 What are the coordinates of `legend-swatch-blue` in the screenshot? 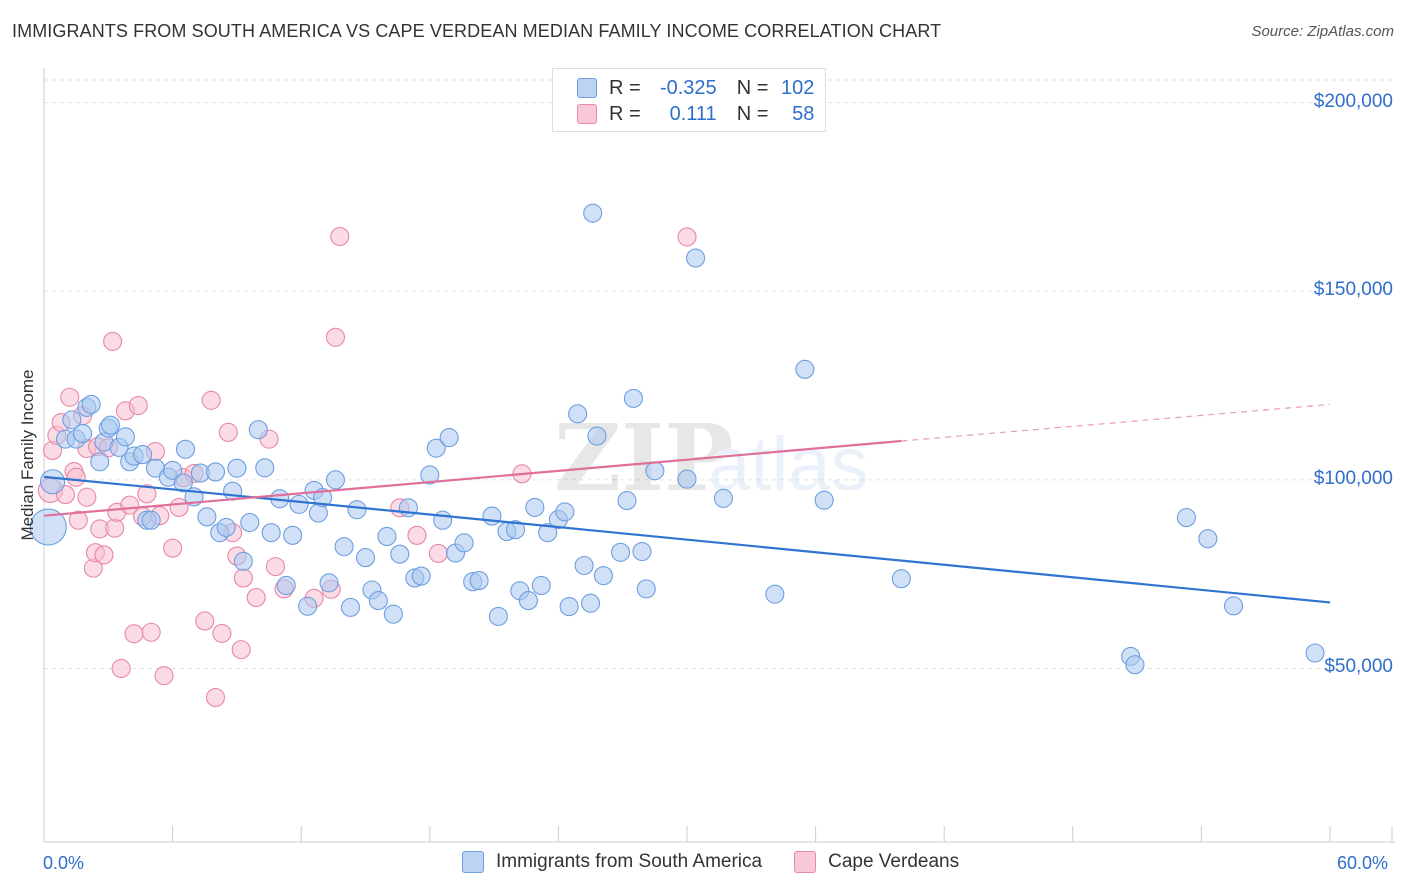 It's located at (587, 88).